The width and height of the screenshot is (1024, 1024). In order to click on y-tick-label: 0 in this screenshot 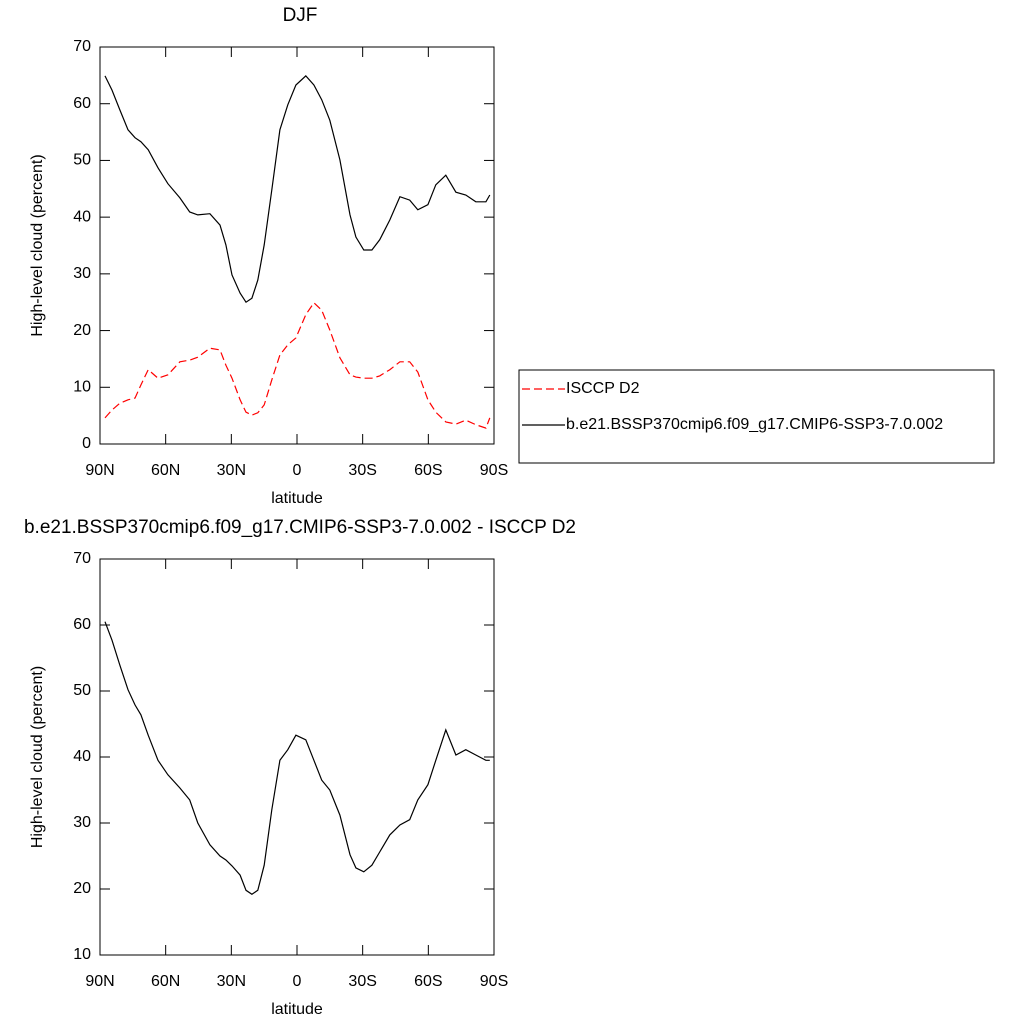, I will do `click(86, 443)`.